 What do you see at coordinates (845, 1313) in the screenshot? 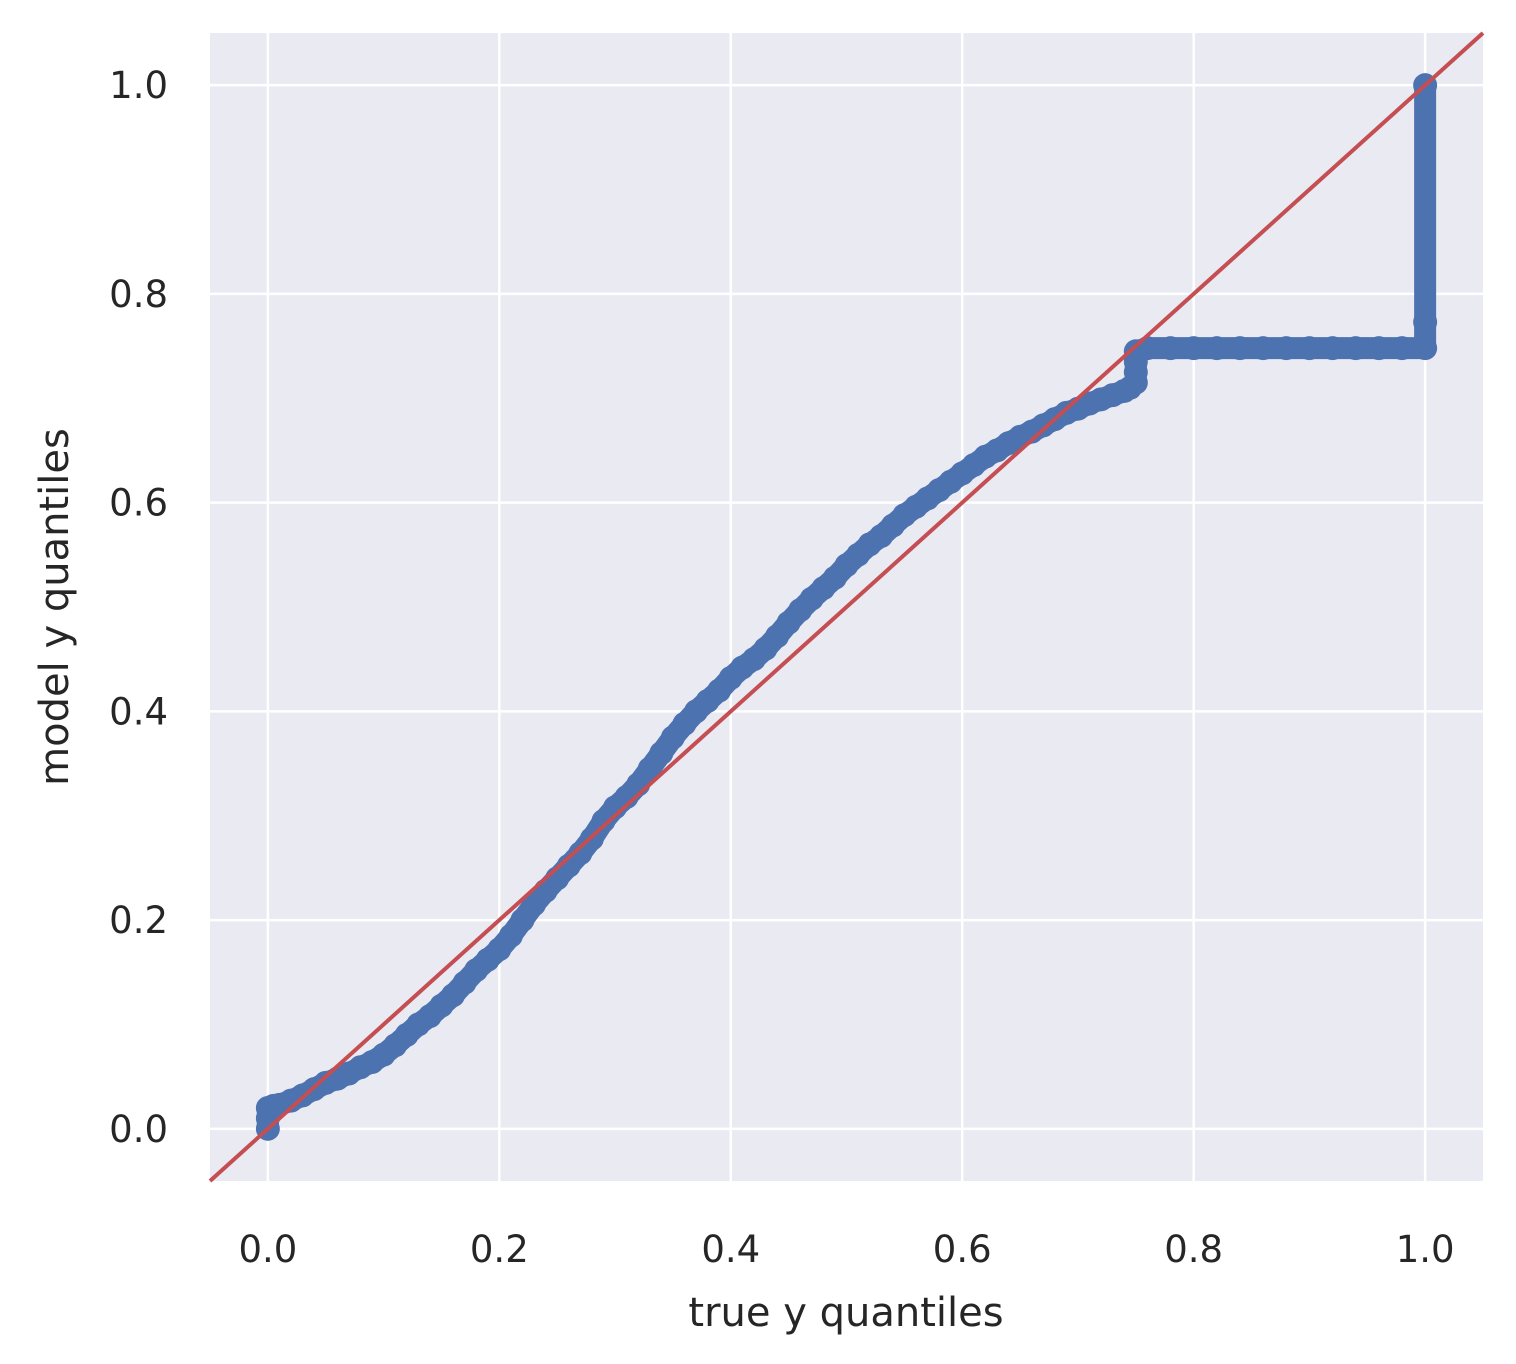
I see `x-axis-title: true y quantiles` at bounding box center [845, 1313].